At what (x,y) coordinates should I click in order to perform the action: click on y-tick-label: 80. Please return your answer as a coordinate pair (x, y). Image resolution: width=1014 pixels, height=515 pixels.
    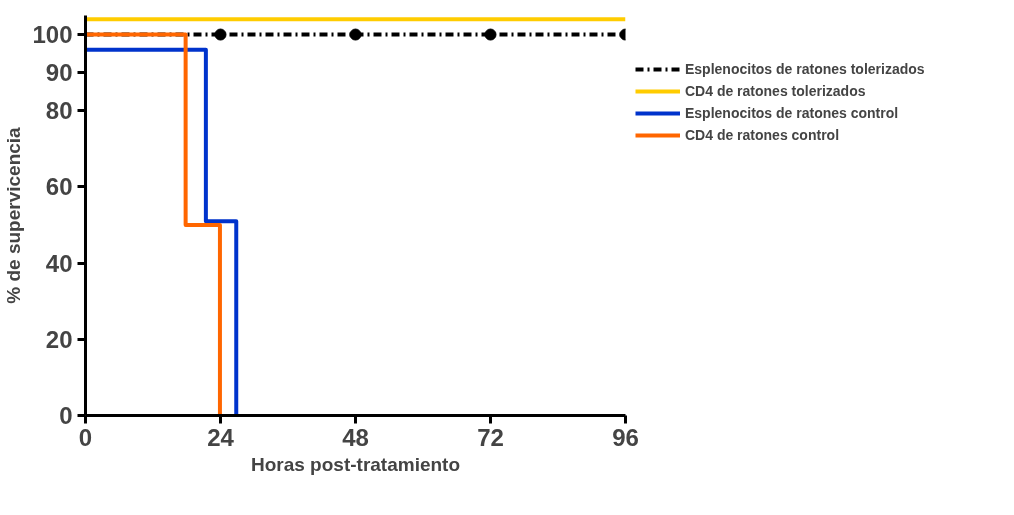
    Looking at the image, I should click on (59, 111).